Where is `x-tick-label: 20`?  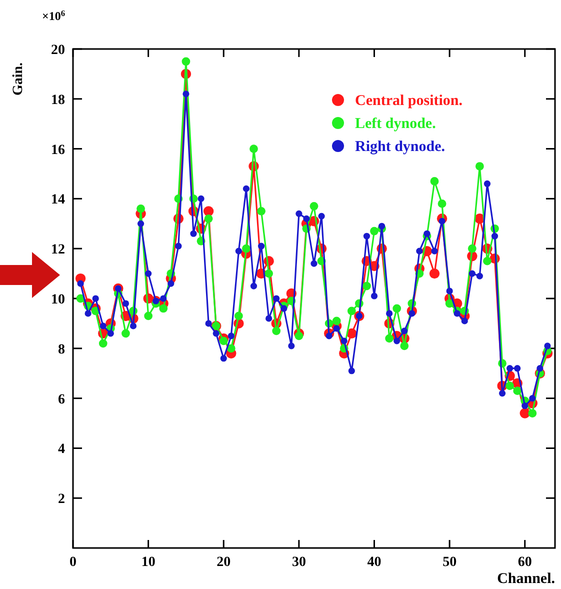
x-tick-label: 20 is located at coordinates (223, 562).